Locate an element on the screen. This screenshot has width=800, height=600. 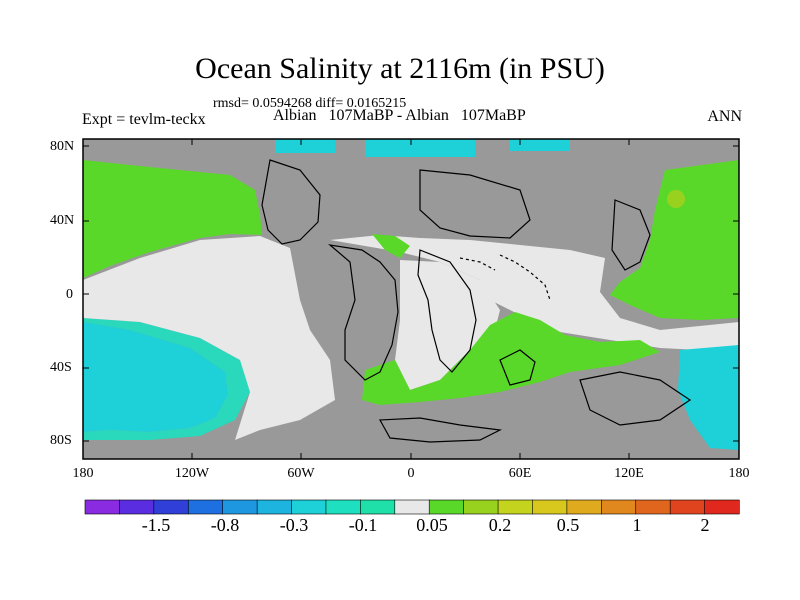
lon-label-60e: 60E is located at coordinates (520, 473).